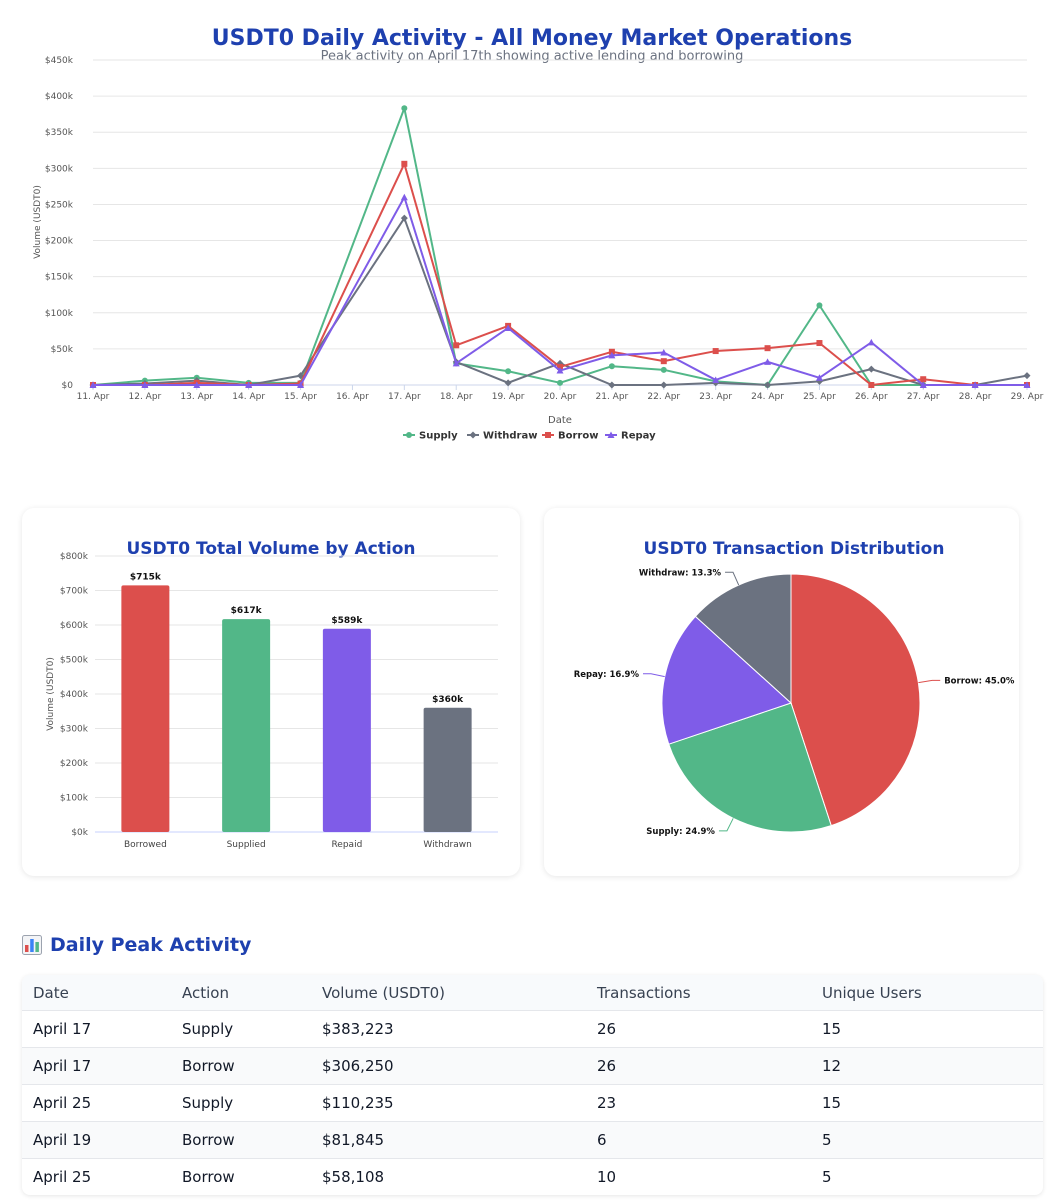 The image size is (1054, 1200). What do you see at coordinates (74, 661) in the screenshot?
I see `bar-y-tick-label: $500k` at bounding box center [74, 661].